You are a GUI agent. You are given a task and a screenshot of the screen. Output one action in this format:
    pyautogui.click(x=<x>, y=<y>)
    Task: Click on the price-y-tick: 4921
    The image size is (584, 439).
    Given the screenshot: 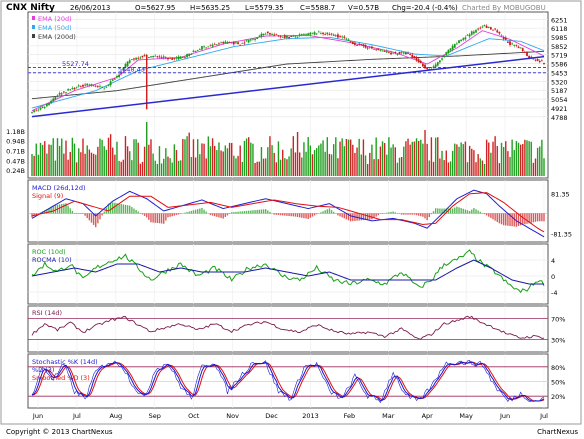 What is the action you would take?
    pyautogui.click(x=559, y=109)
    